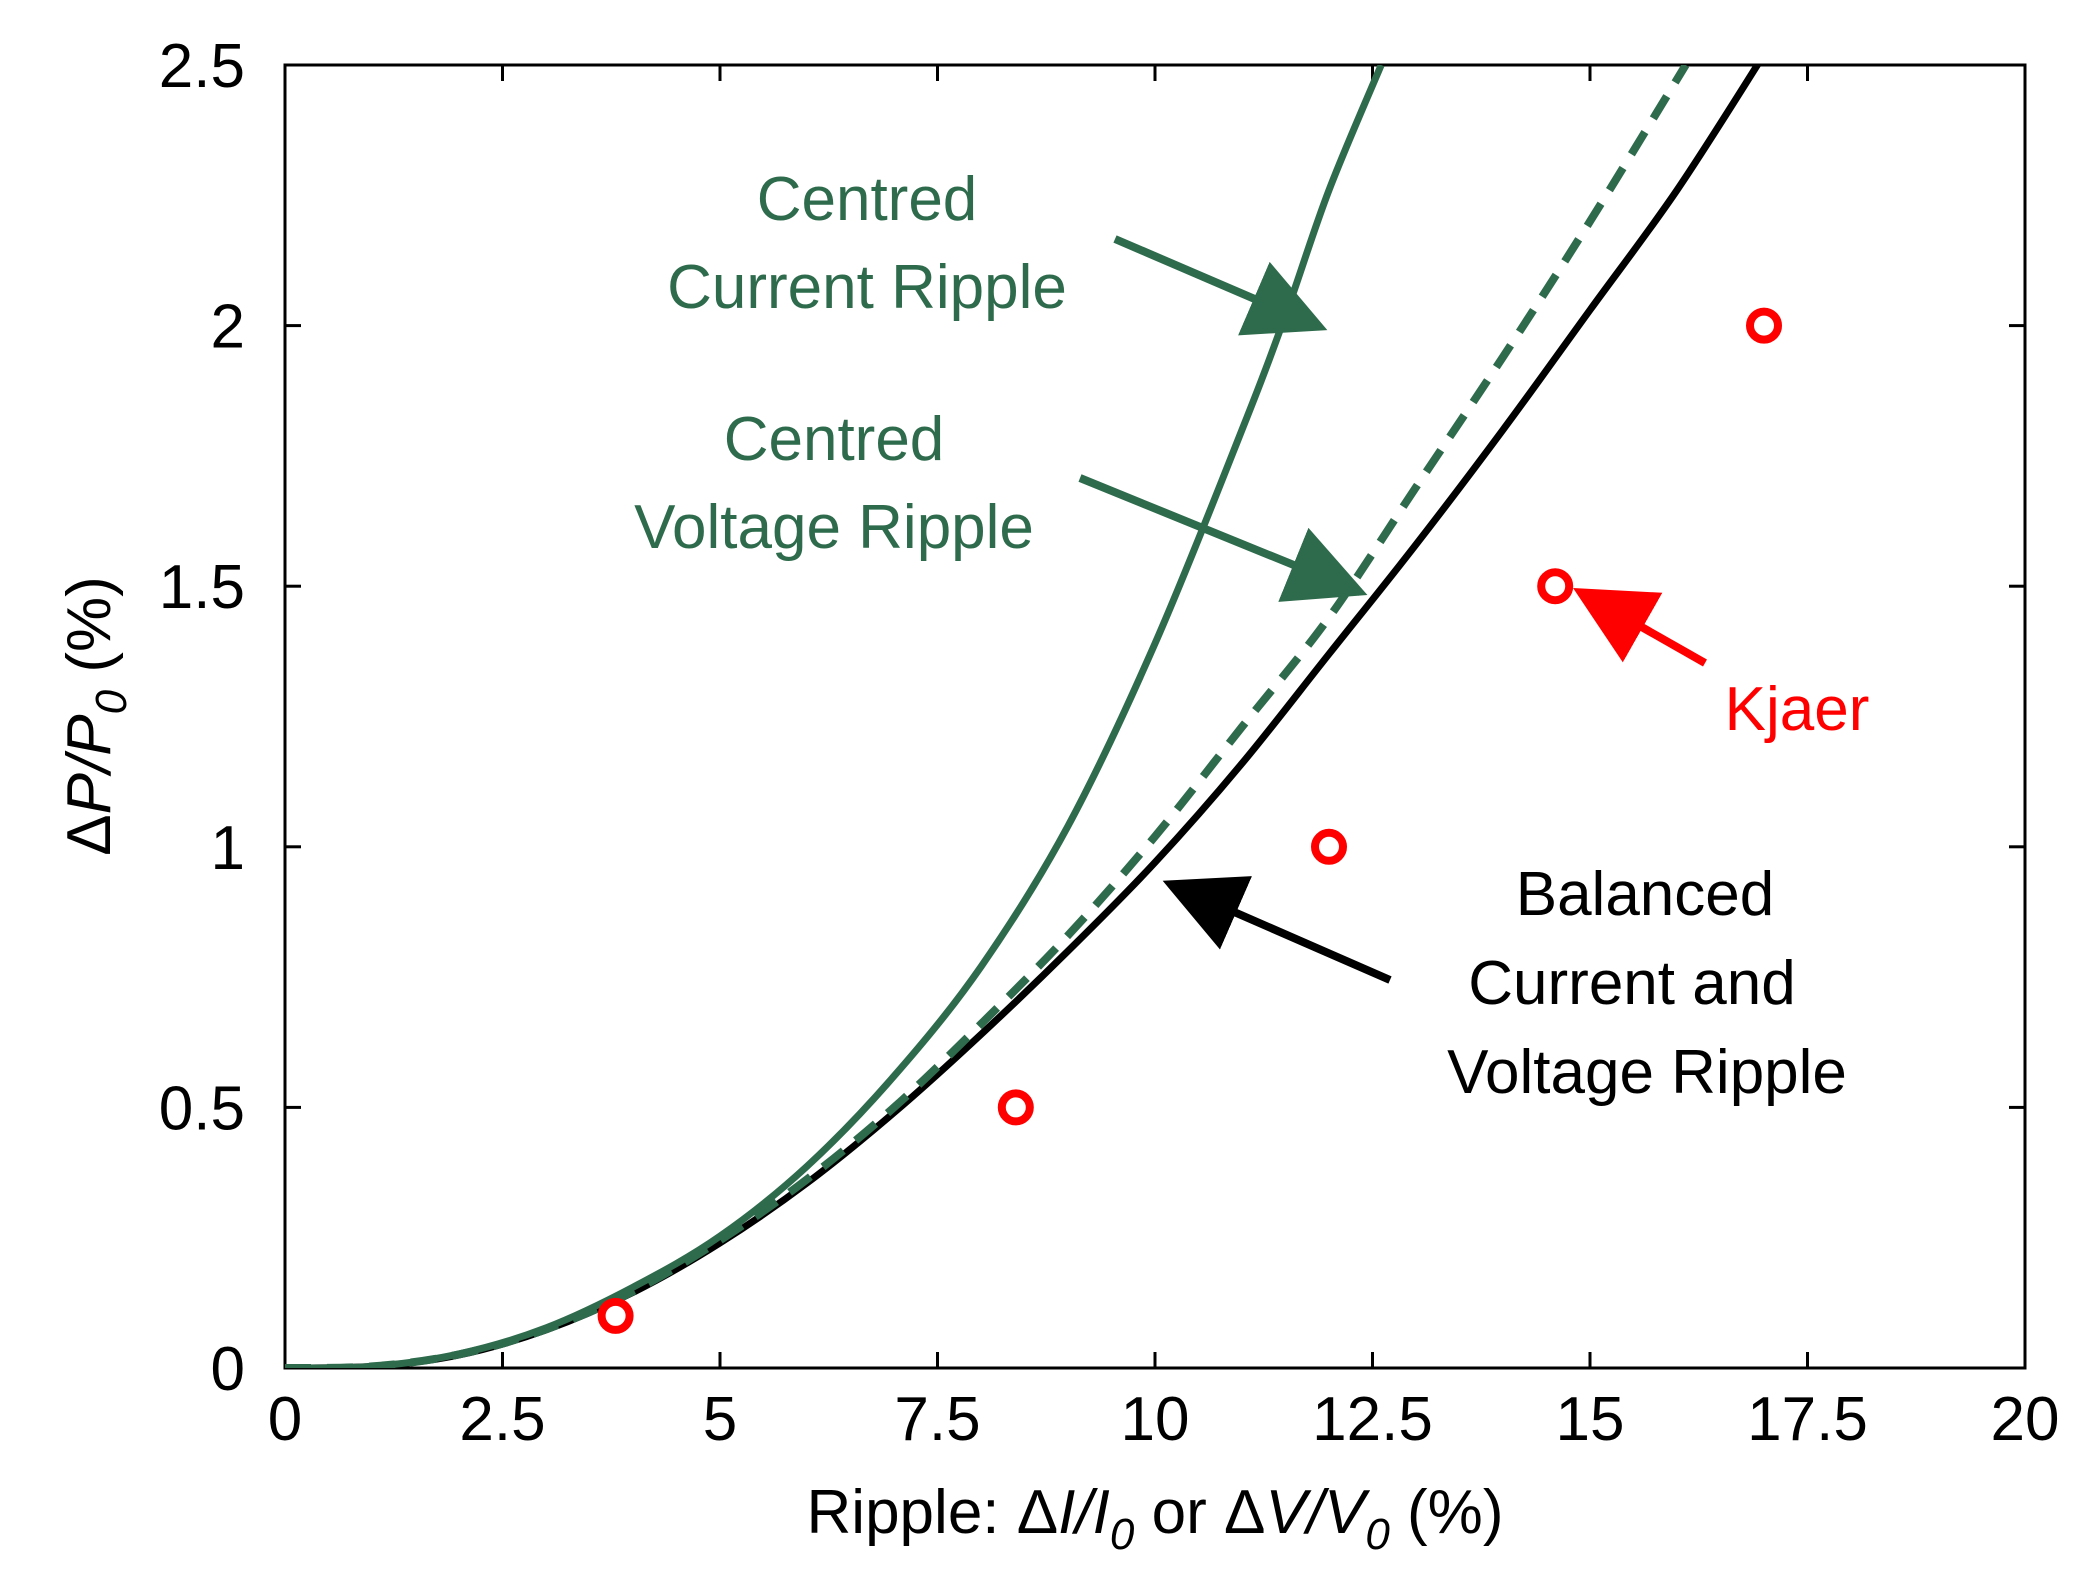 The height and width of the screenshot is (1591, 2096). Describe the element at coordinates (228, 1369) in the screenshot. I see `y-tick-label: 0` at that location.